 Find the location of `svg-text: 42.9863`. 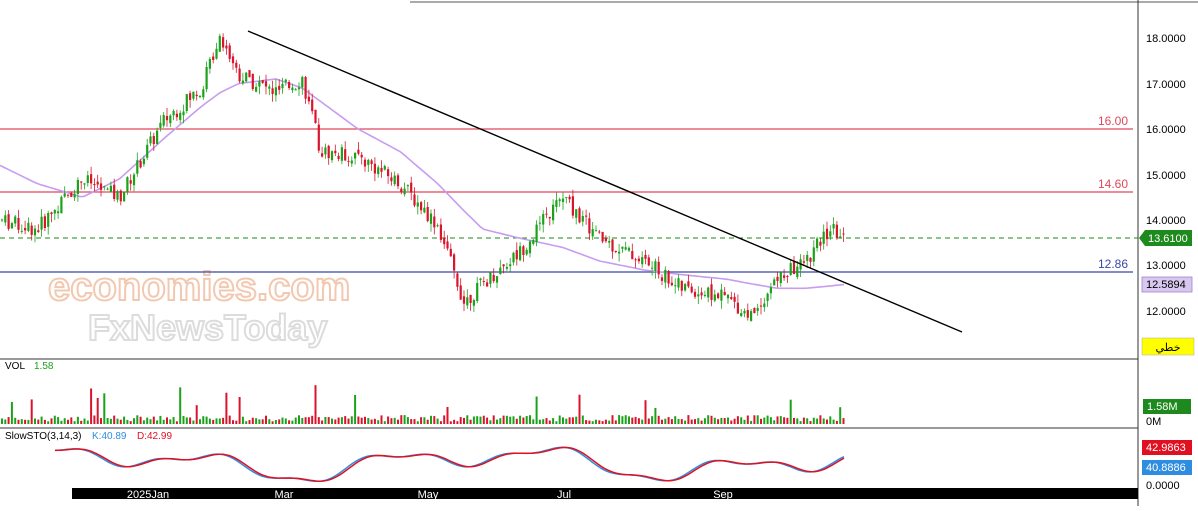

svg-text: 42.9863 is located at coordinates (1166, 448).